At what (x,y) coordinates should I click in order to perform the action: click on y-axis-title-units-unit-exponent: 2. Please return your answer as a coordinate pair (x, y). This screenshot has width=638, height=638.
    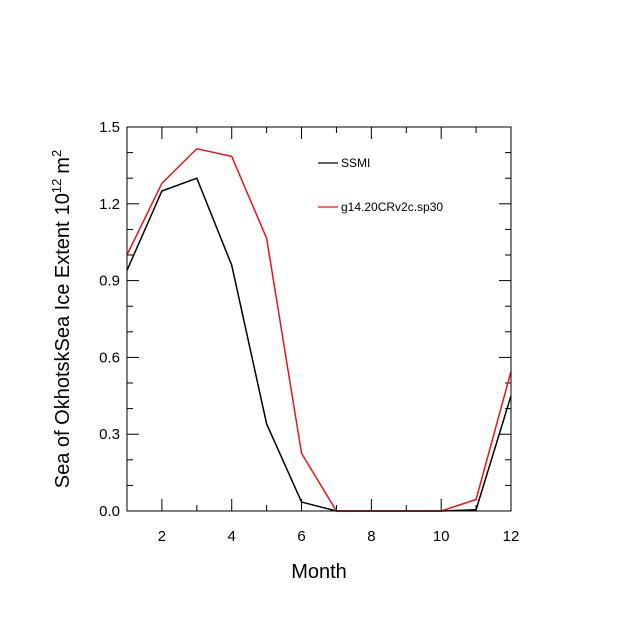
    Looking at the image, I should click on (56, 153).